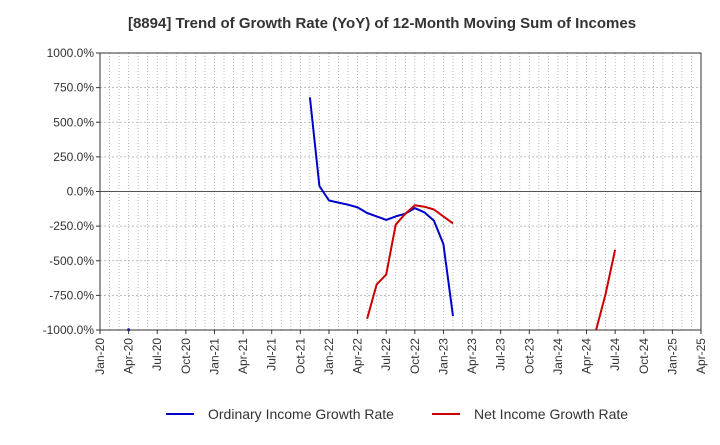 The width and height of the screenshot is (720, 445). What do you see at coordinates (587, 356) in the screenshot?
I see `x-tick-label: Apr-24` at bounding box center [587, 356].